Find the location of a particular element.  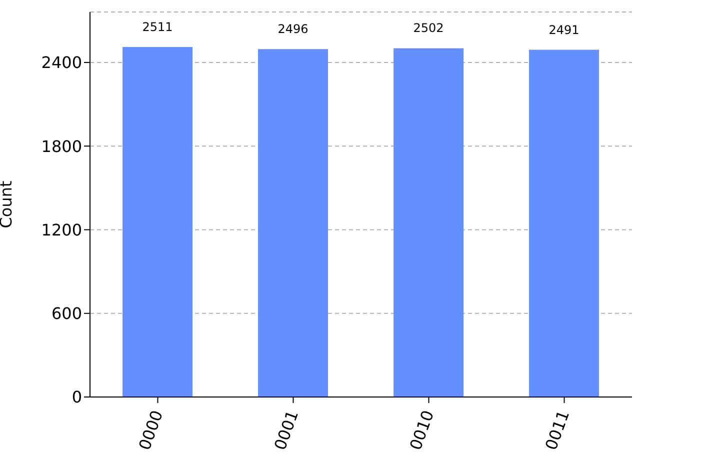

data-label: 2511 is located at coordinates (157, 27).